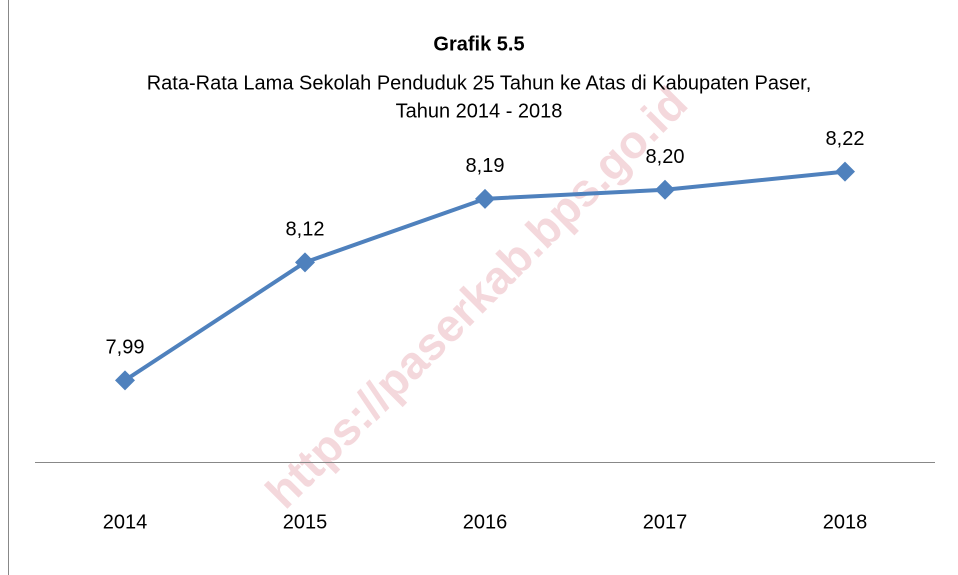  Describe the element at coordinates (125, 348) in the screenshot. I see `data-label: 7,99` at that location.